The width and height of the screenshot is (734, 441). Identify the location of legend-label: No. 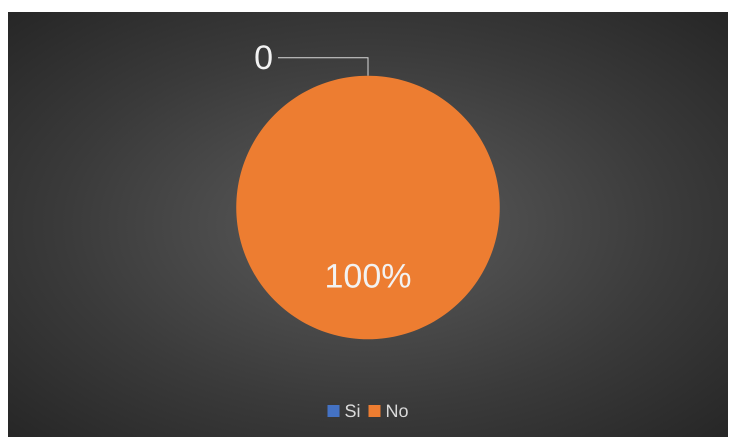
(397, 411).